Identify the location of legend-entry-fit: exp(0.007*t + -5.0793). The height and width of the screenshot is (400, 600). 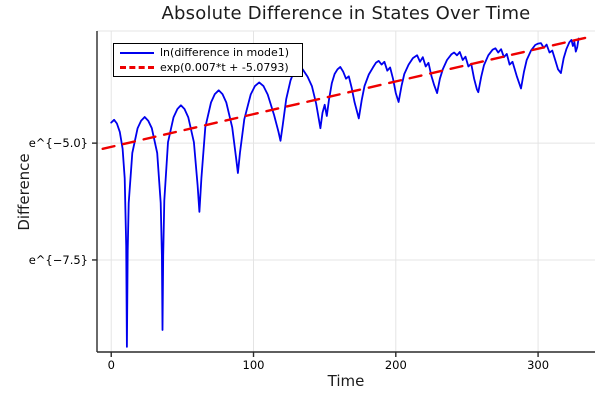
(209, 67).